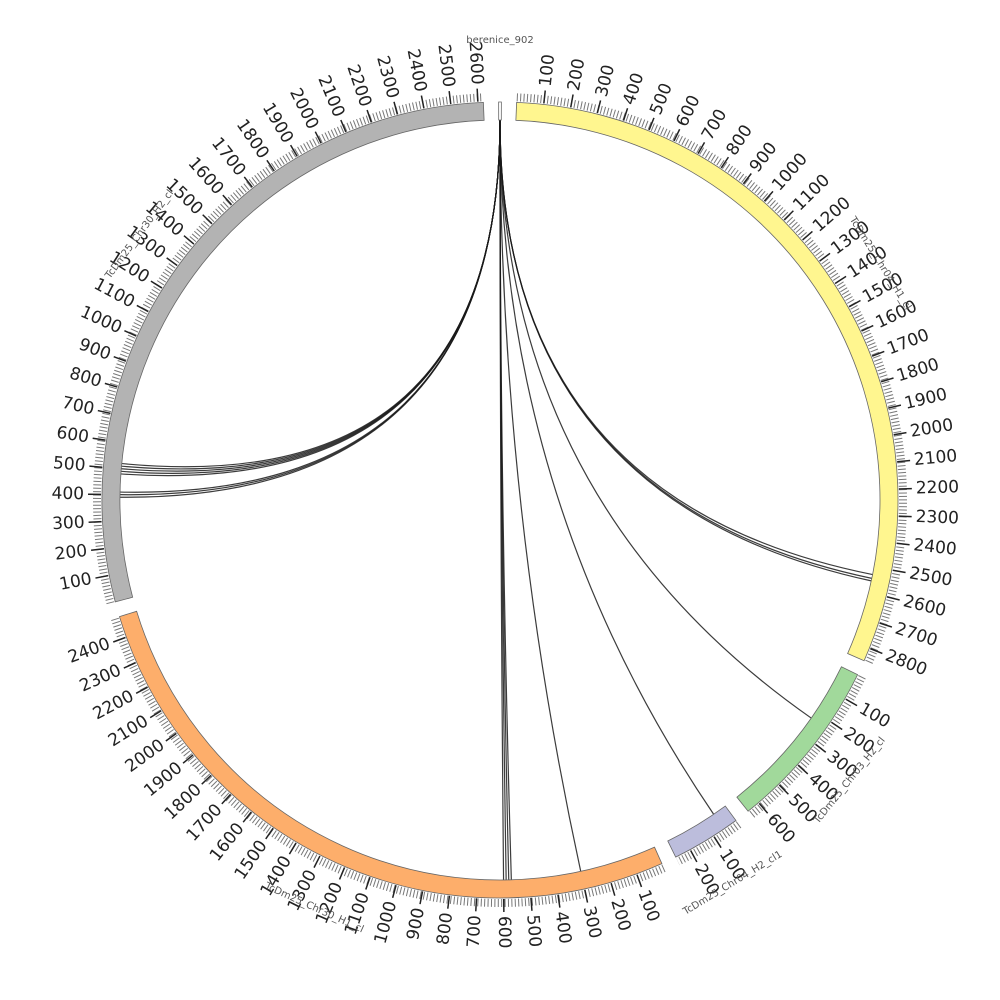 The width and height of the screenshot is (1000, 1000). What do you see at coordinates (932, 428) in the screenshot?
I see `tick-label: 2000` at bounding box center [932, 428].